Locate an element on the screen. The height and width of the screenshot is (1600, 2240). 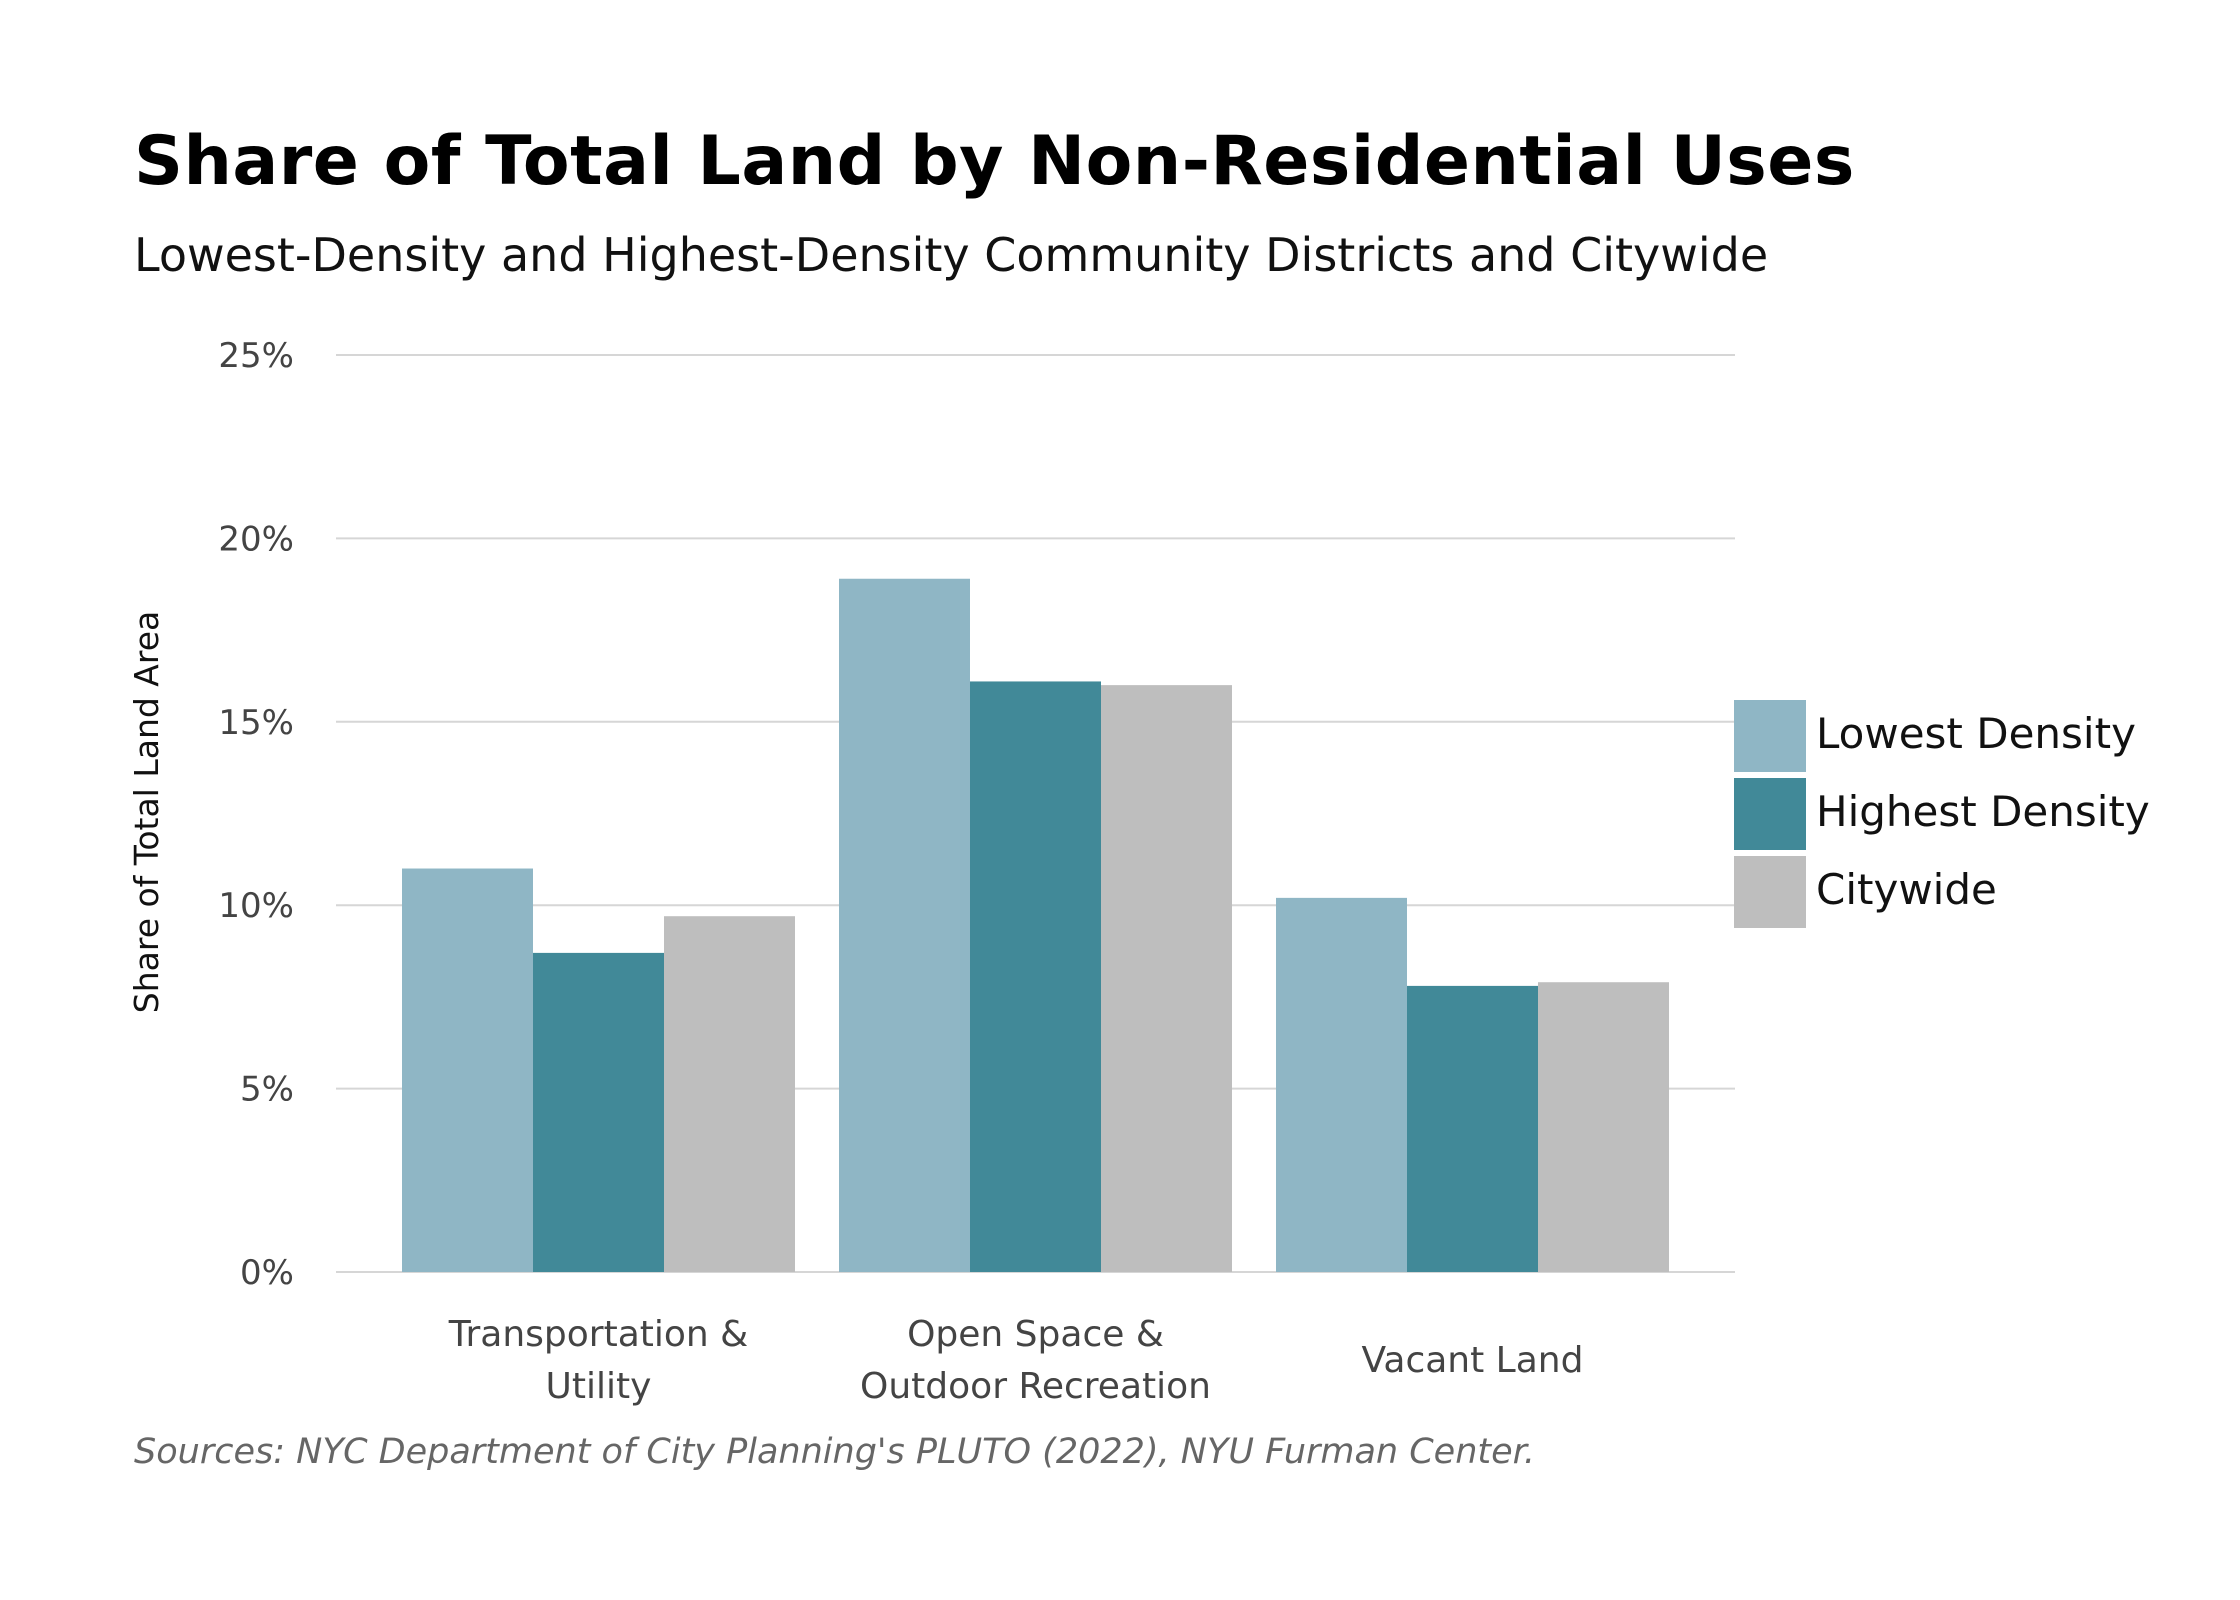
y-axis-label: Share of Total Land Area is located at coordinates (146, 812).